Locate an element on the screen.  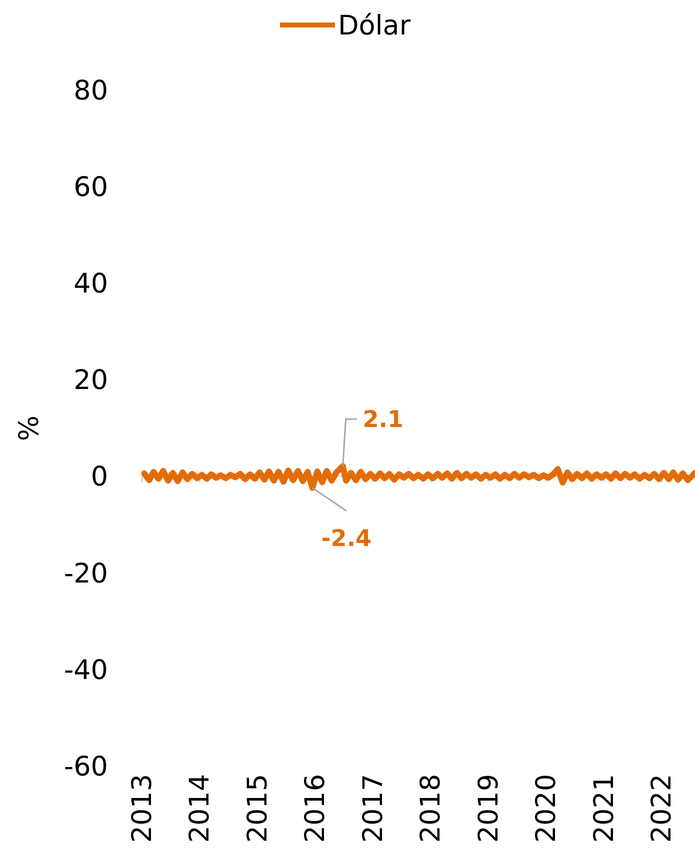
y-tick-label: 40 is located at coordinates (91, 284).